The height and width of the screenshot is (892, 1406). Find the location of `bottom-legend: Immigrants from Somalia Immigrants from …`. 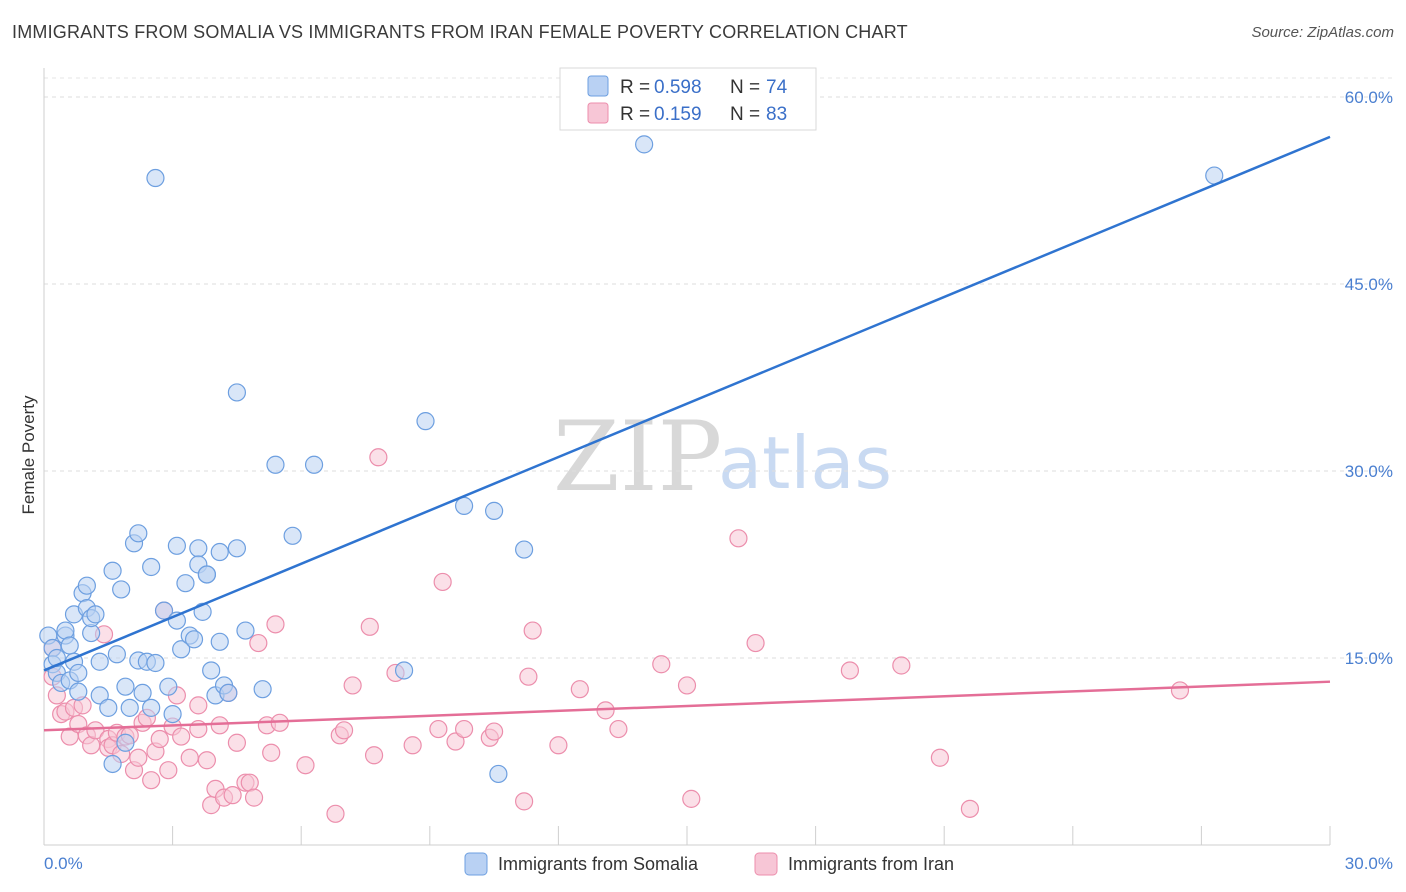

bottom-legend: Immigrants from Somalia Immigrants from … is located at coordinates (709, 864).